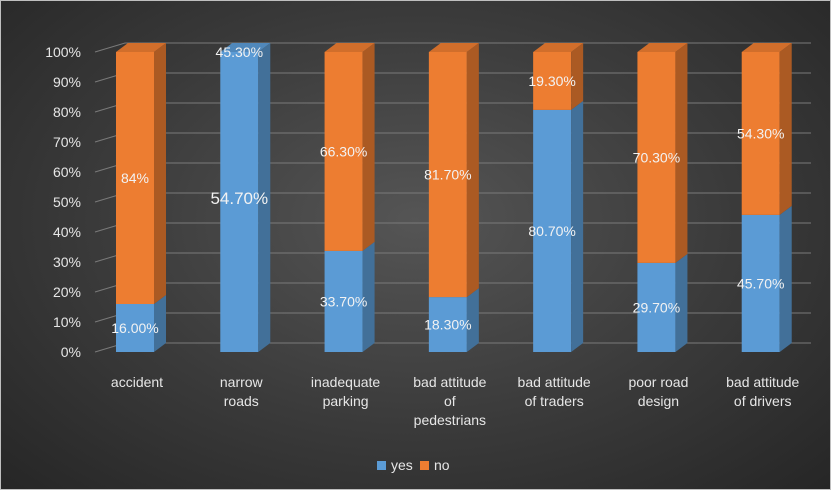 The height and width of the screenshot is (491, 831). Describe the element at coordinates (381, 465) in the screenshot. I see `legend-swatch-yes` at that location.